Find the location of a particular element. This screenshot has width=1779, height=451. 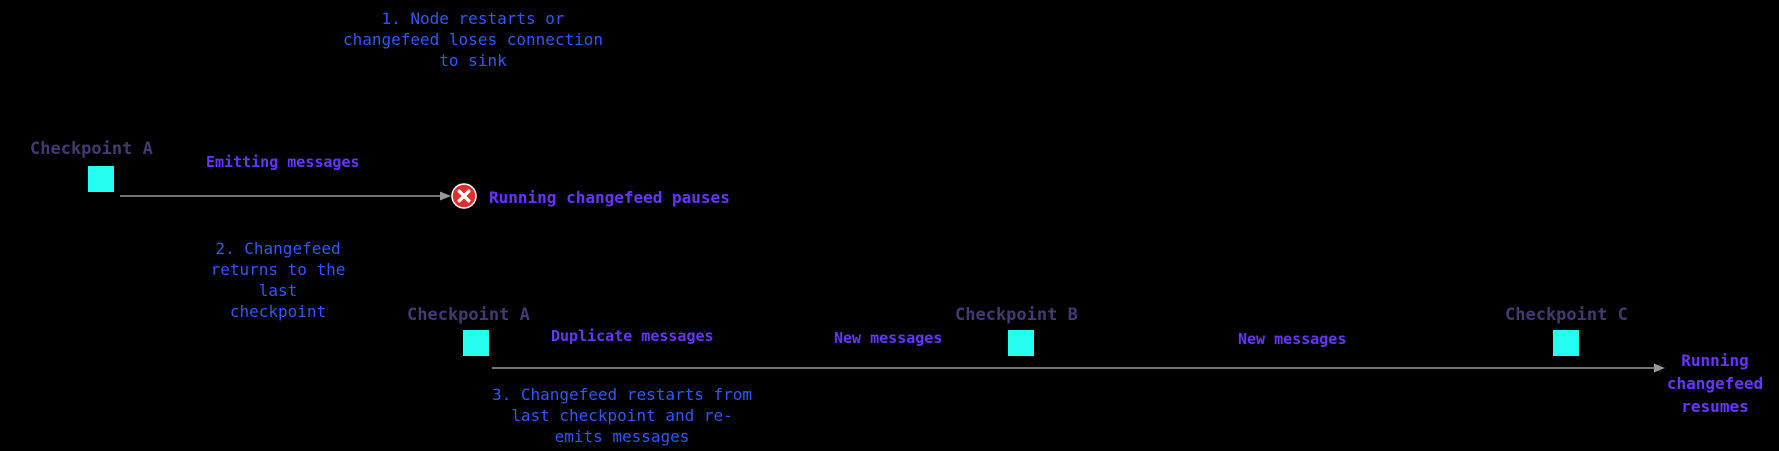

emitting-arrow is located at coordinates (285, 196).